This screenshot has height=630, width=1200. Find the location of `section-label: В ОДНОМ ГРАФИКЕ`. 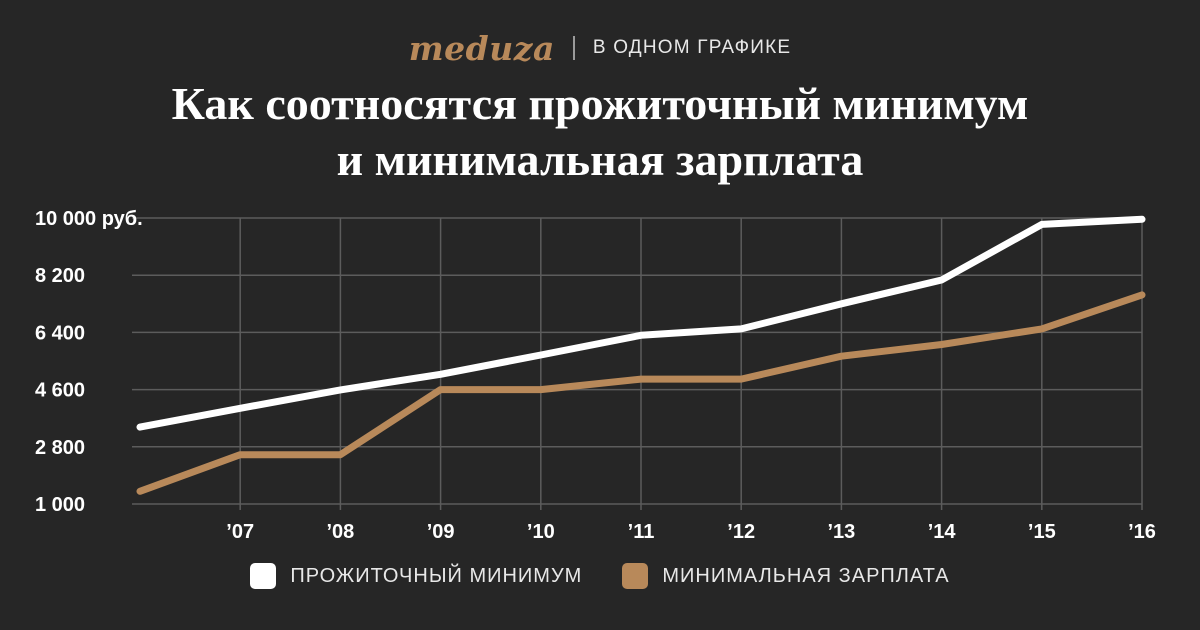

section-label: В ОДНОМ ГРАФИКЕ is located at coordinates (692, 47).